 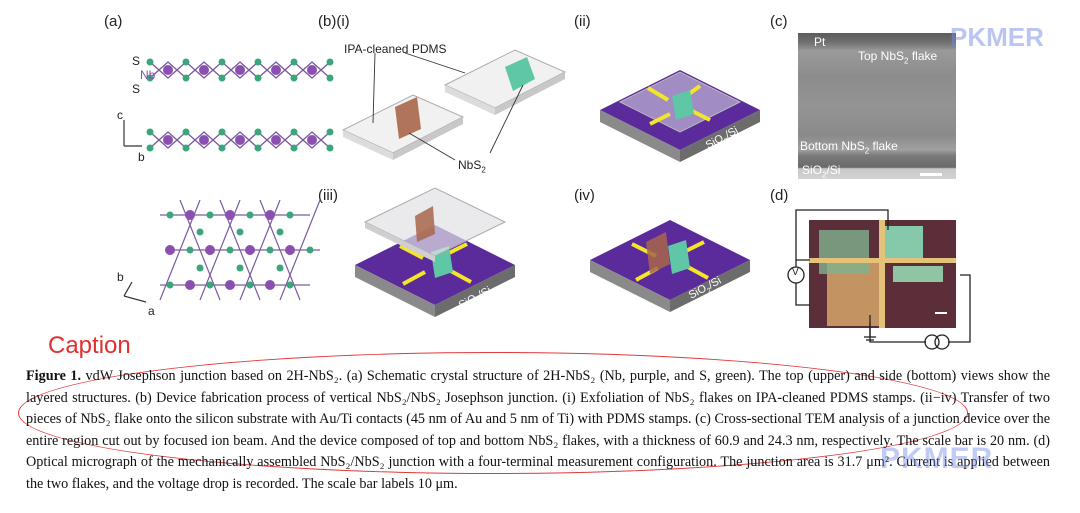 What do you see at coordinates (898, 57) in the screenshot?
I see `tem-top-flake-label: Top NbS2 flake` at bounding box center [898, 57].